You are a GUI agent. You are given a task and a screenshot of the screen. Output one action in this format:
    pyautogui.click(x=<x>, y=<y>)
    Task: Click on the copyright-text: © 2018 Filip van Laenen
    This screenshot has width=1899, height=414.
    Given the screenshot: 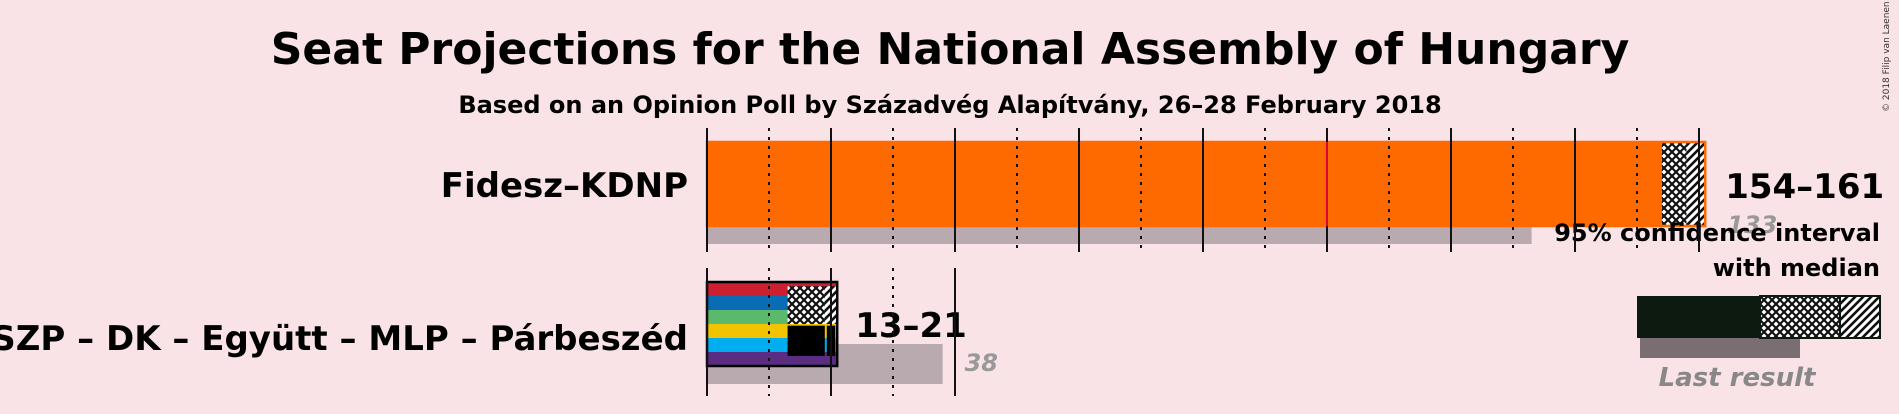 What is the action you would take?
    pyautogui.click(x=1887, y=56)
    